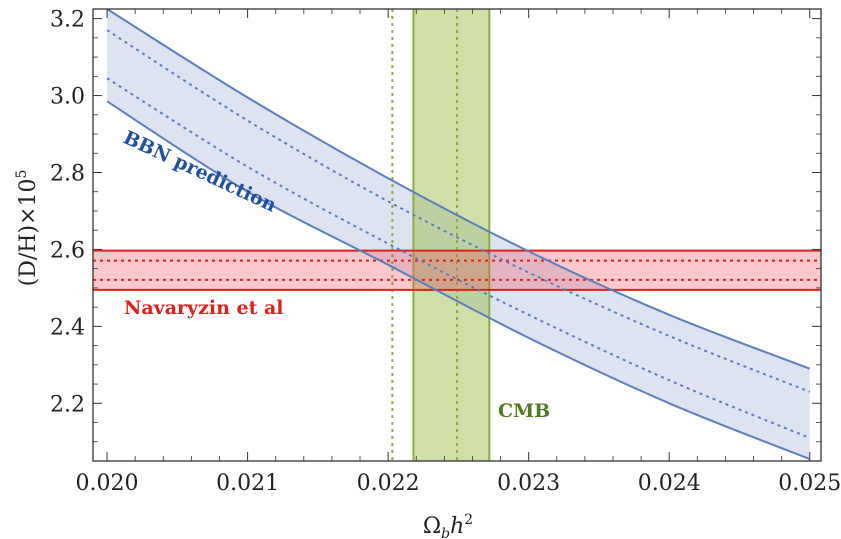 The image size is (841, 539). Describe the element at coordinates (67, 250) in the screenshot. I see `y-tick-label: 2.6` at that location.